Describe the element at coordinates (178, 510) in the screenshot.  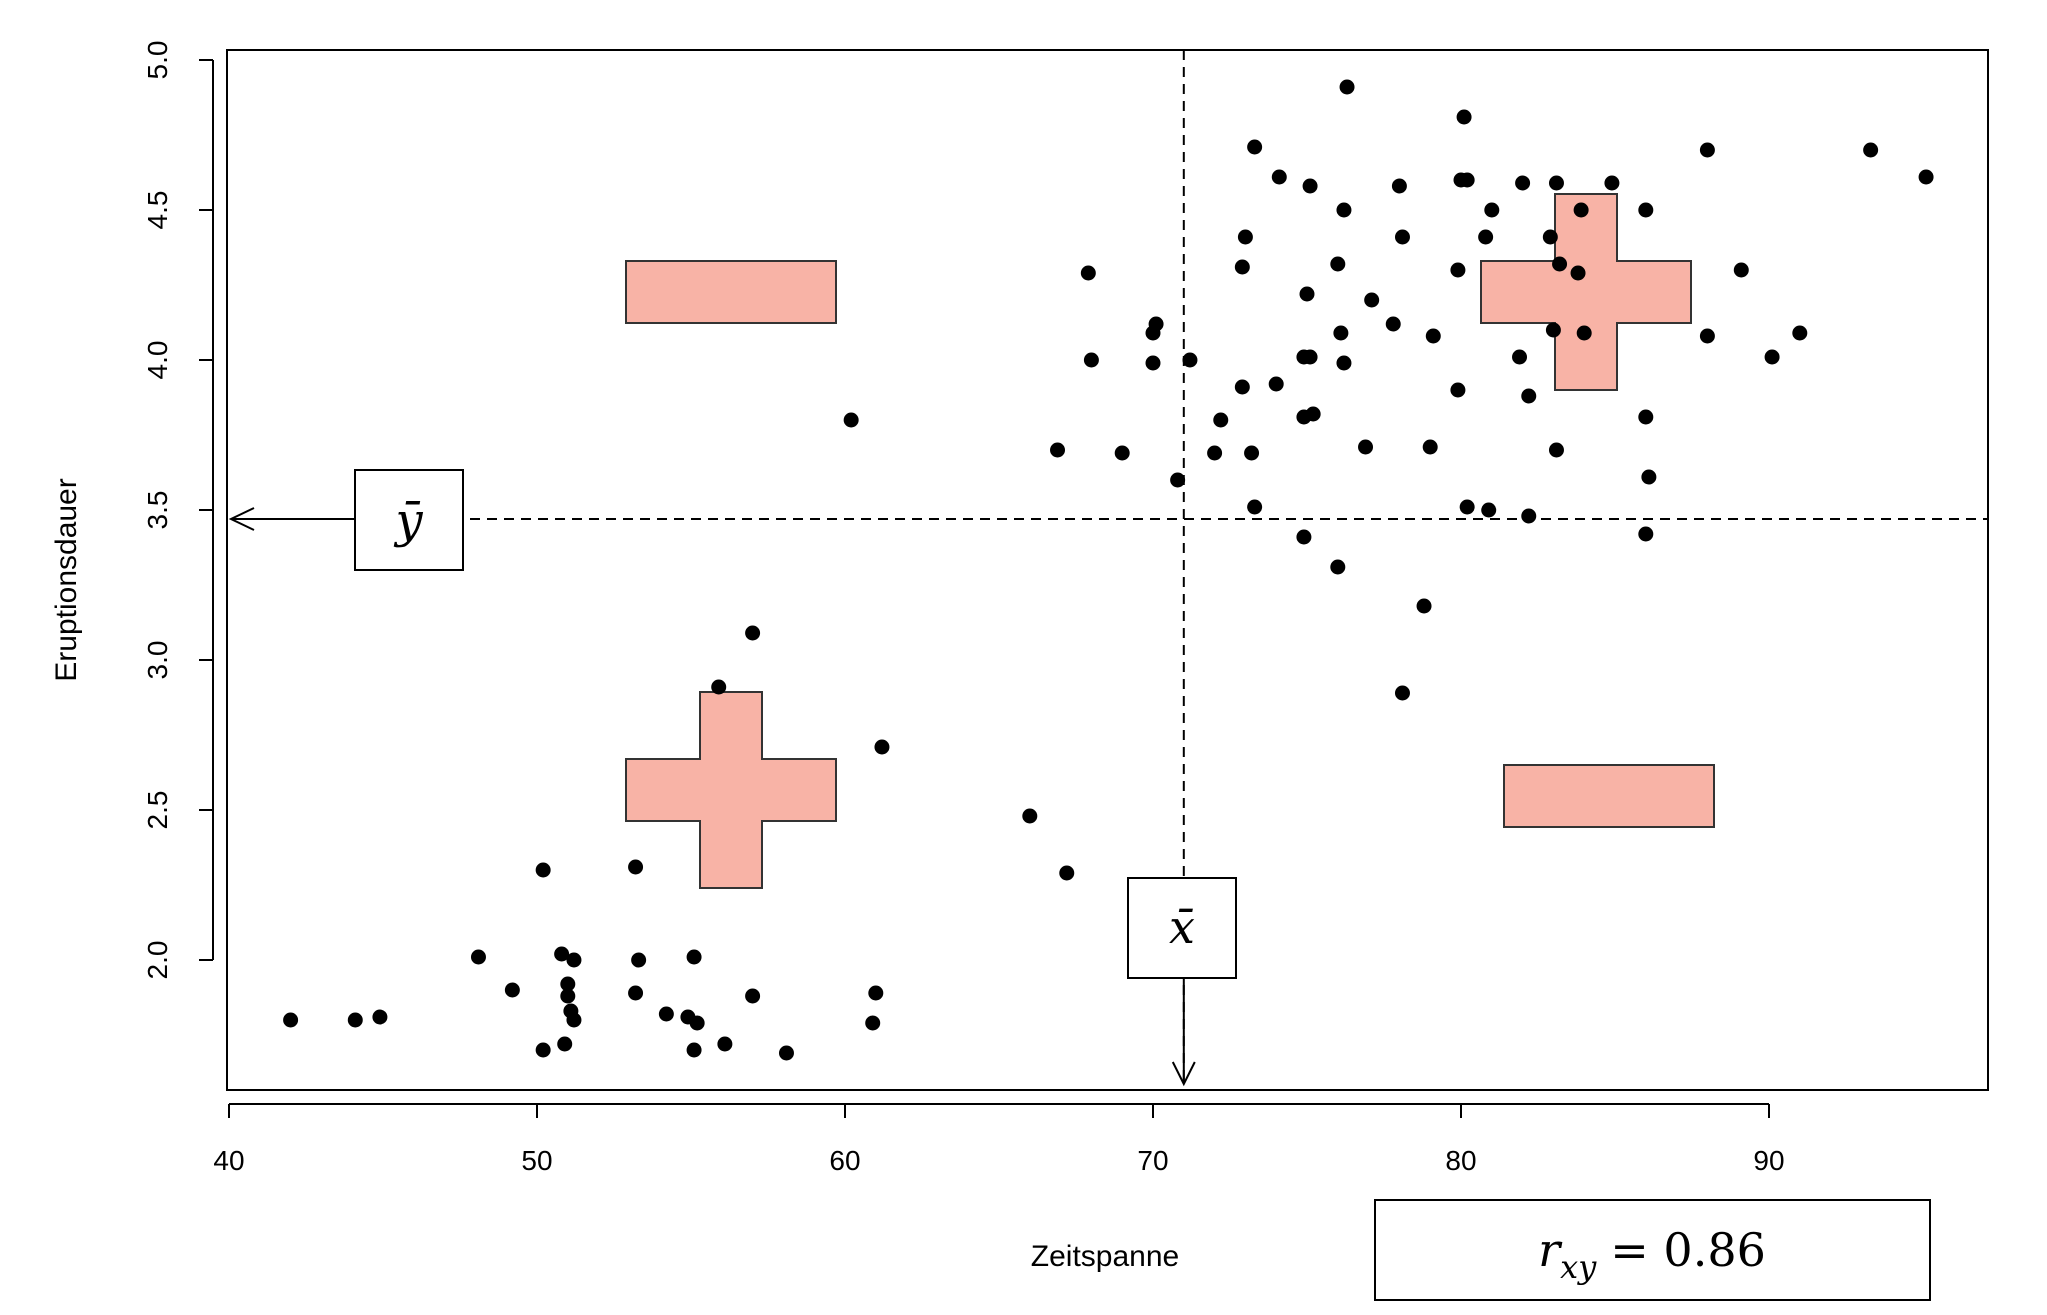
I see `y-axis: 2.0 2.5 3.0 3.5 4.0 4.5 5.0` at that location.